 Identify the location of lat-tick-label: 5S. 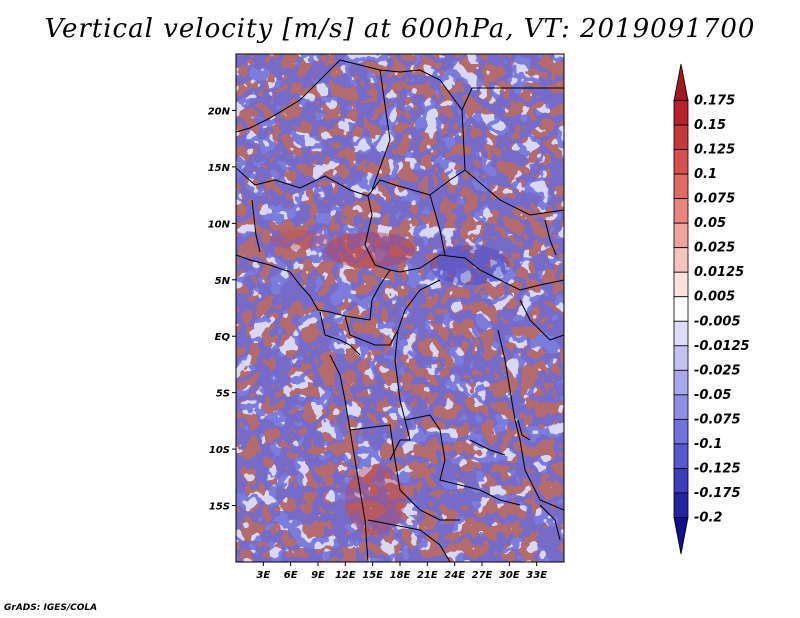
(223, 394).